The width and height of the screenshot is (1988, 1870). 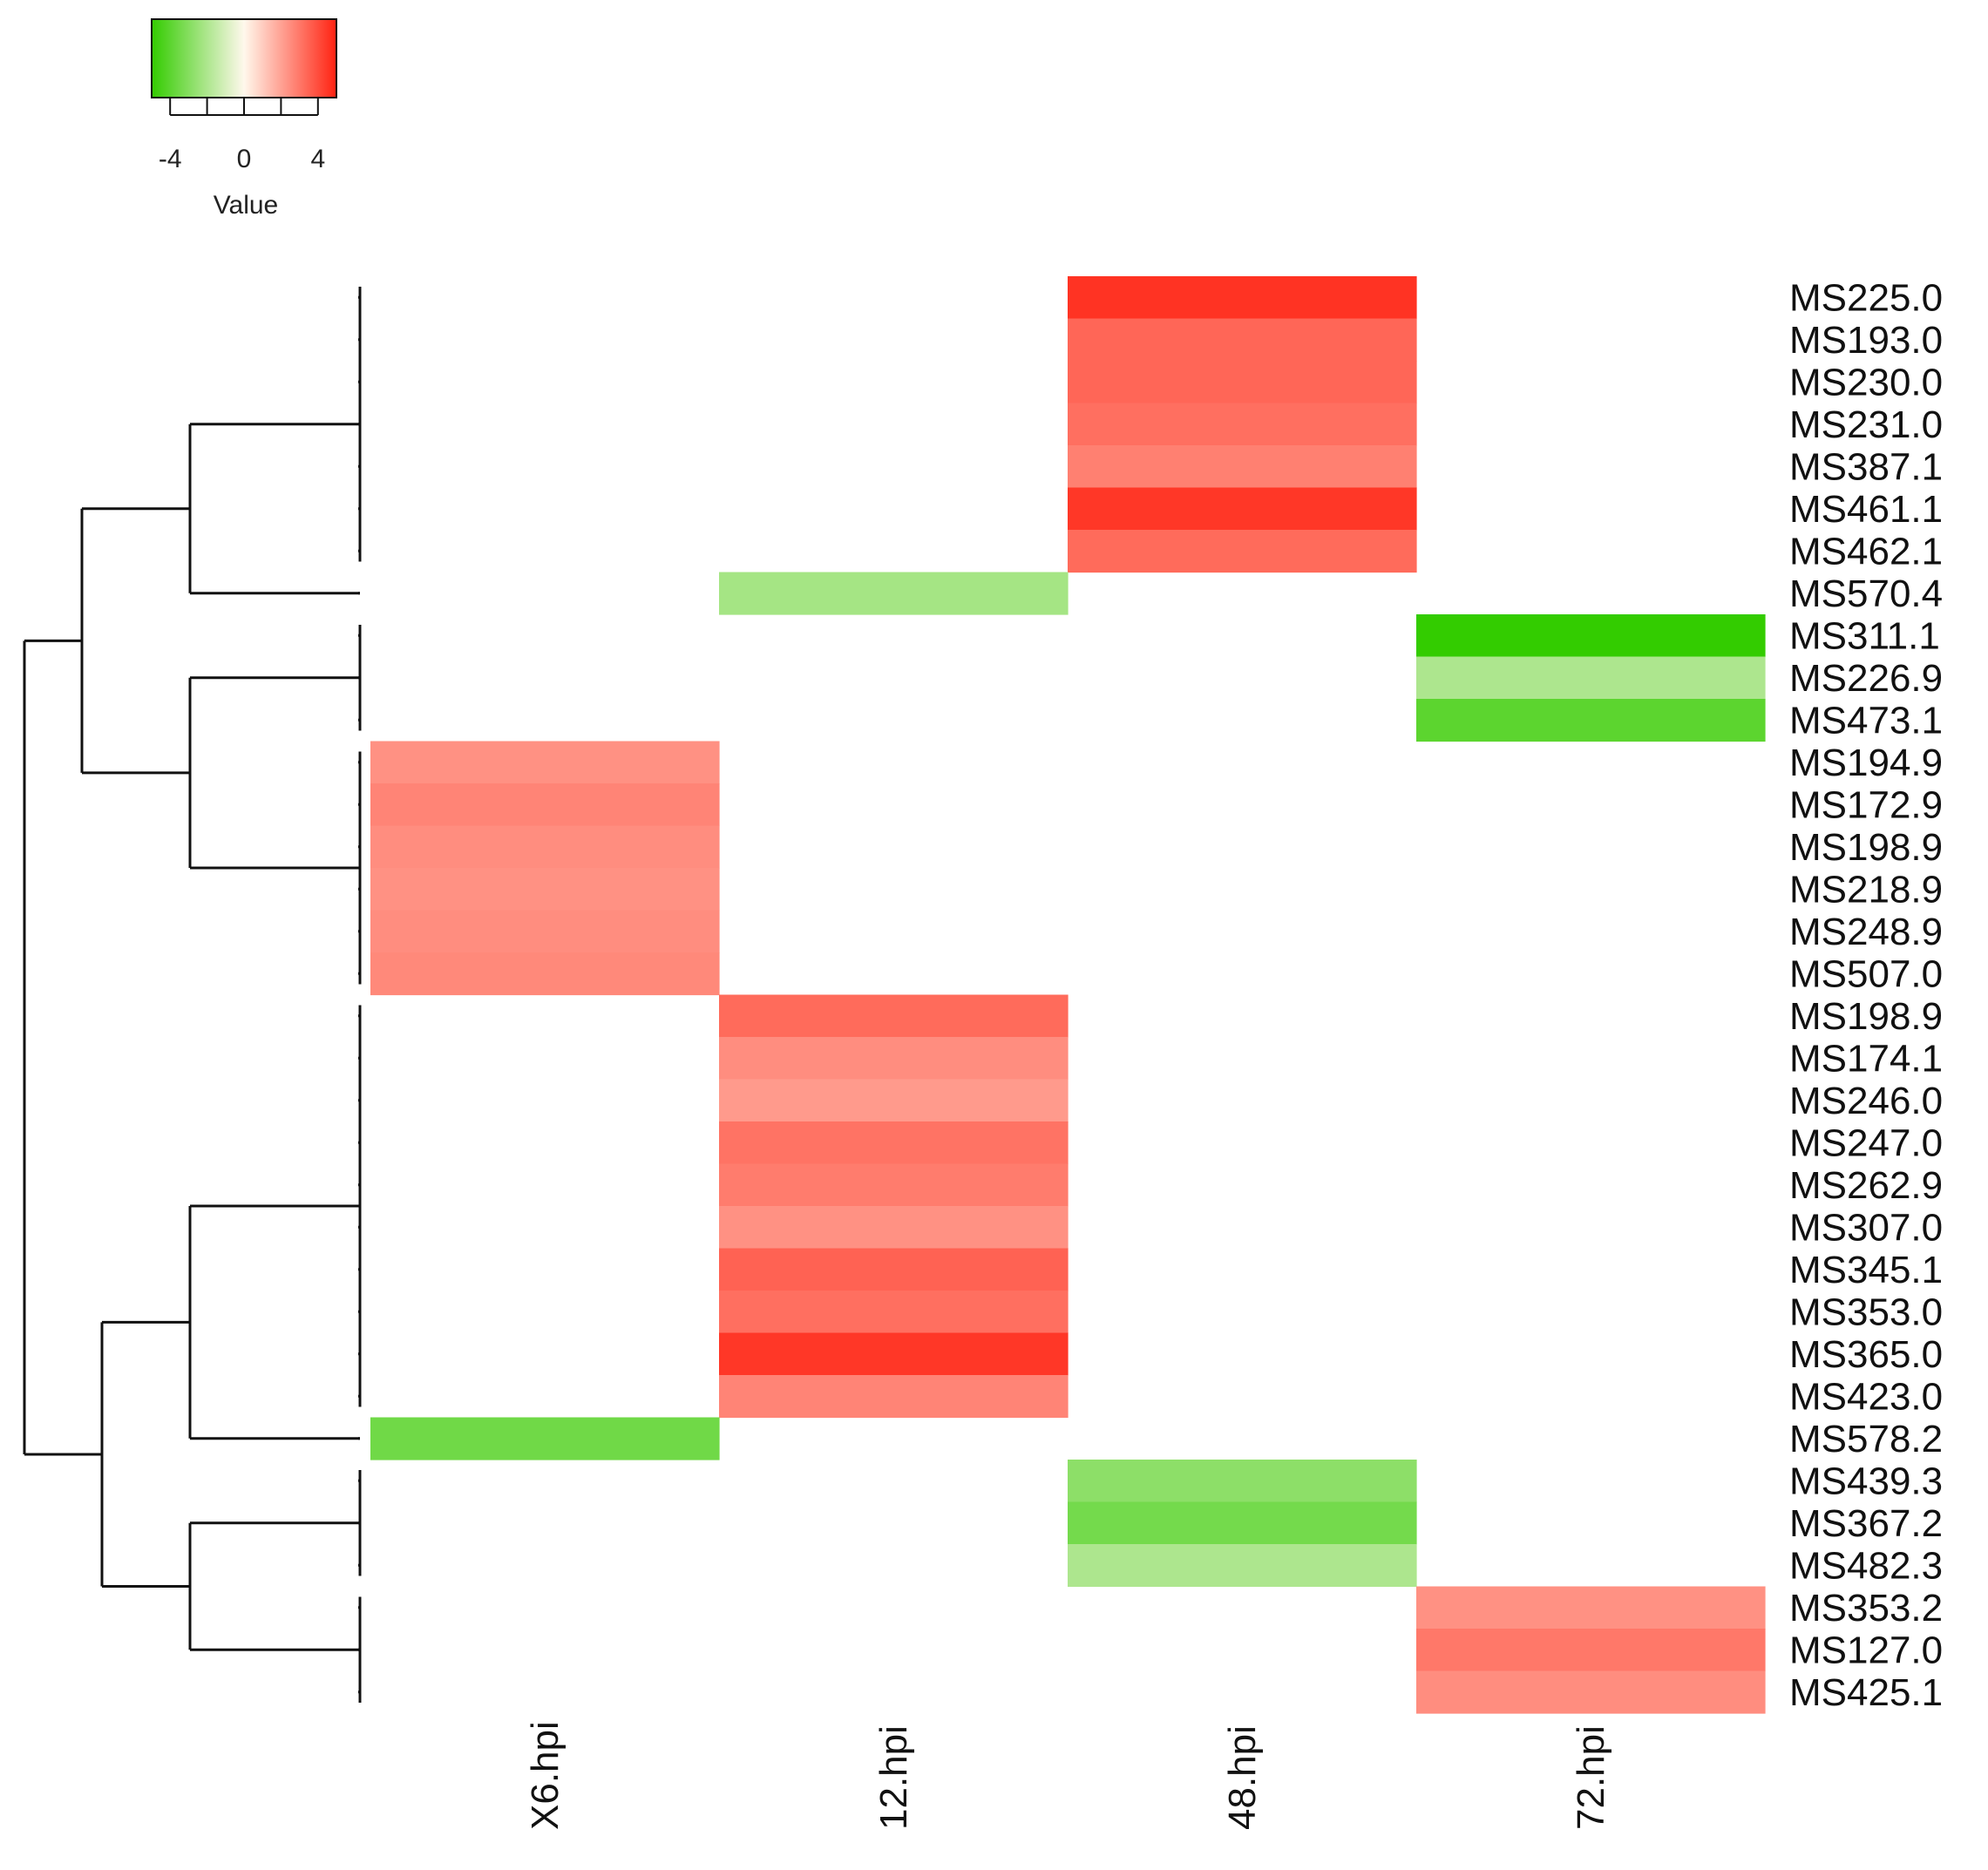 What do you see at coordinates (1866, 1142) in the screenshot?
I see `row-label: MS247.0` at bounding box center [1866, 1142].